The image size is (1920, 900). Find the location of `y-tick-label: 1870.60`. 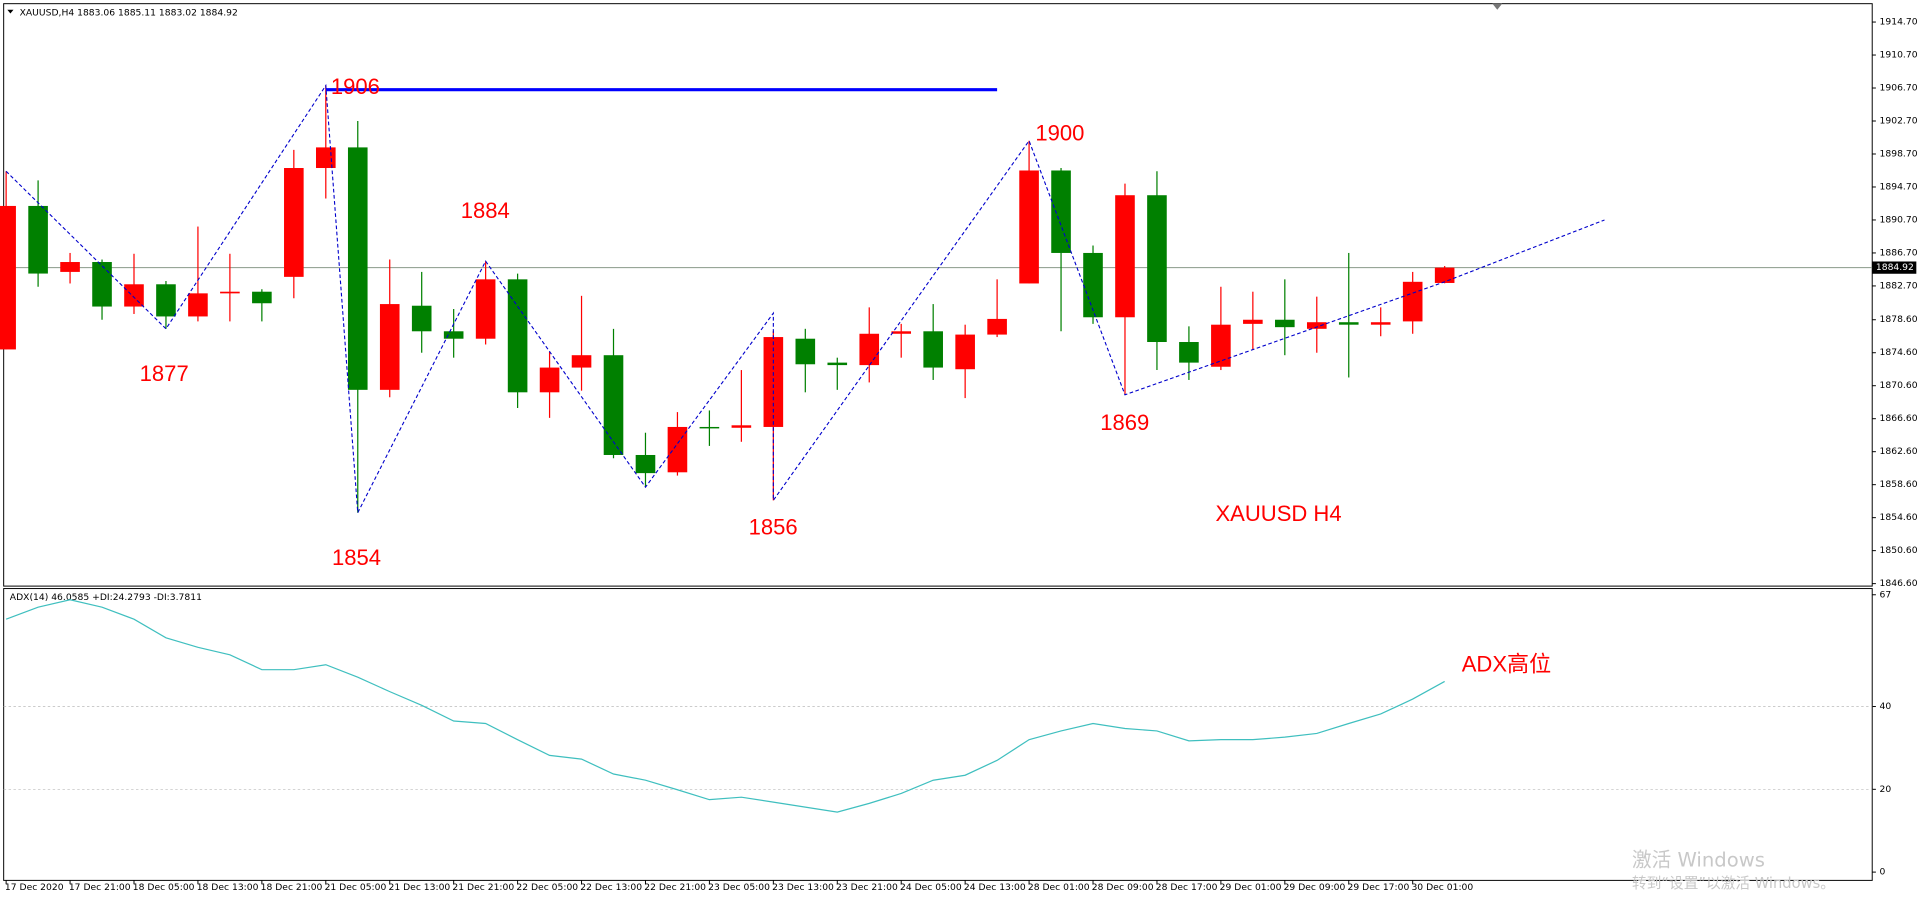

y-tick-label: 1870.60 is located at coordinates (1899, 385).